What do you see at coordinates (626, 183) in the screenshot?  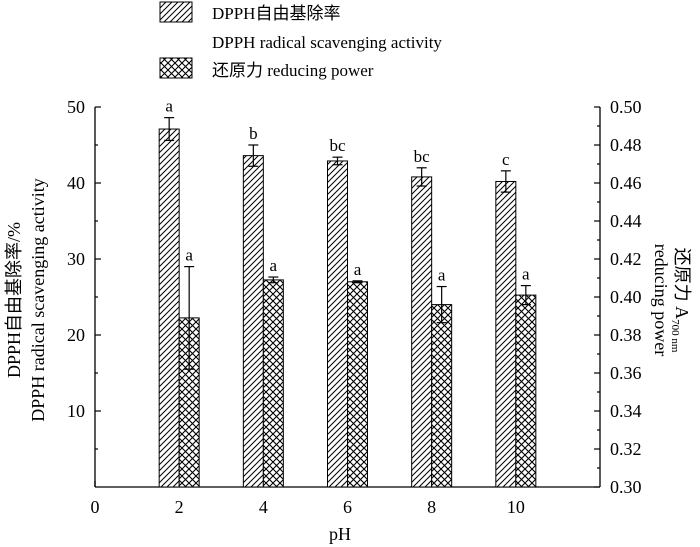 I see `y-right-tick-label: 0.46` at bounding box center [626, 183].